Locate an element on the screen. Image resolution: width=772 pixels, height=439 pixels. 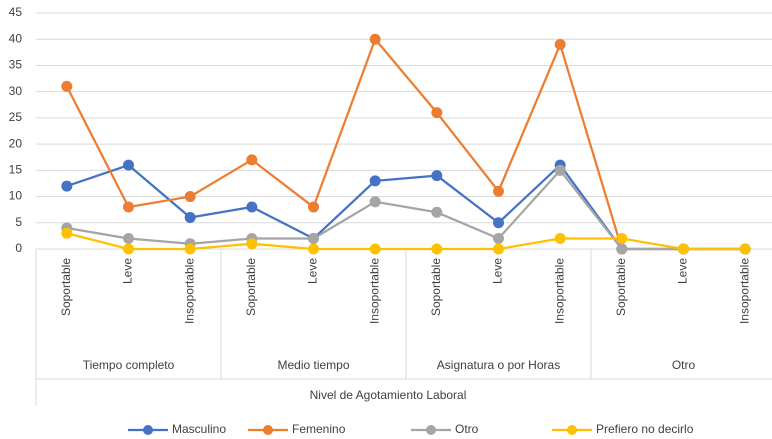
y-tick-label: 45 is located at coordinates (16, 12).